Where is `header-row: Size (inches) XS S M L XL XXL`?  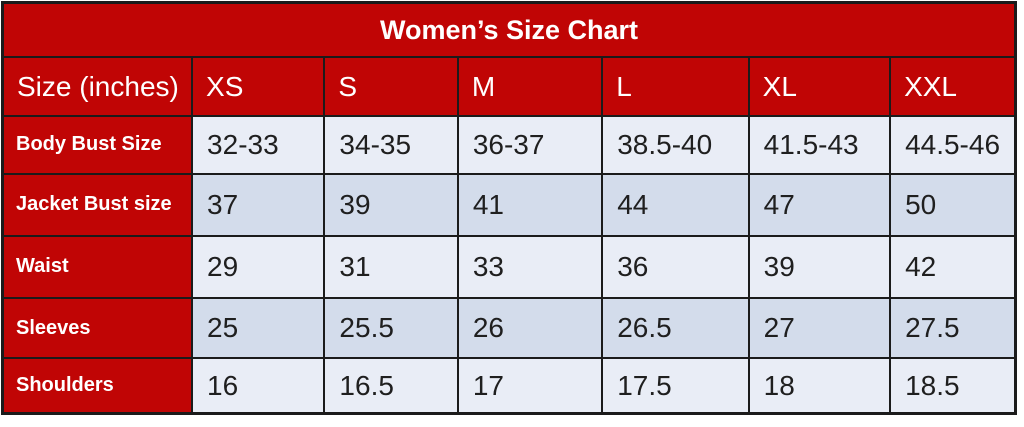
header-row: Size (inches) XS S M L XL XXL is located at coordinates (509, 87).